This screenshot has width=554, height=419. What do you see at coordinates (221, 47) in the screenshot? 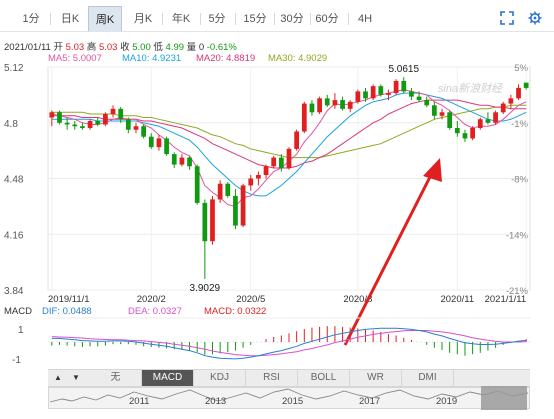
I see `info-change: -0.61%` at bounding box center [221, 47].